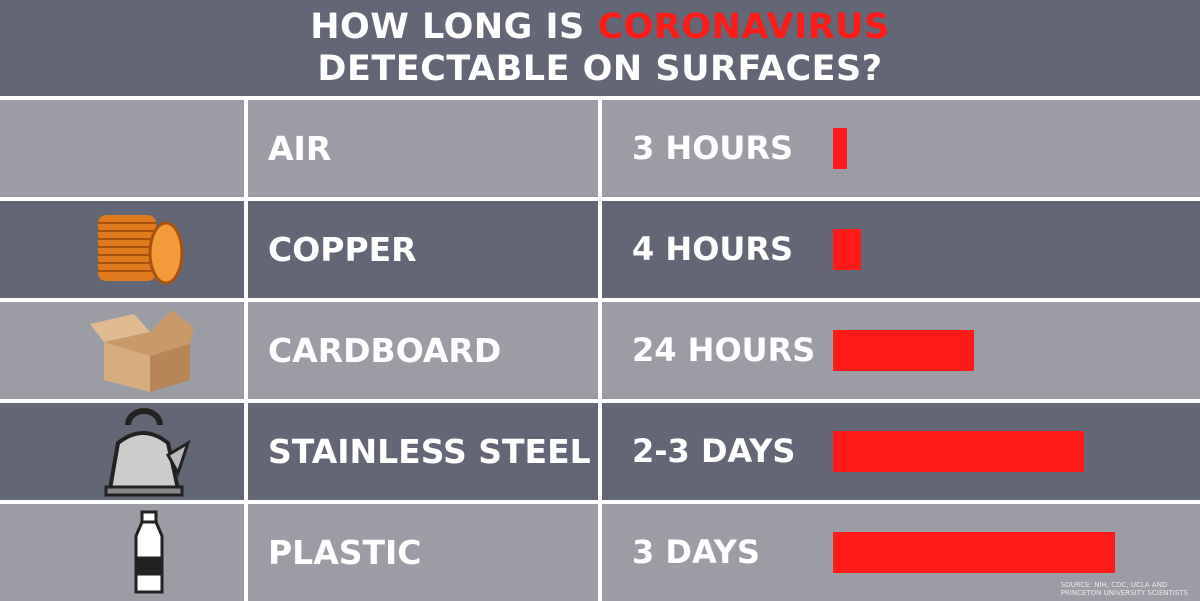  Describe the element at coordinates (423, 249) in the screenshot. I see `category-cell: COPPER` at that location.